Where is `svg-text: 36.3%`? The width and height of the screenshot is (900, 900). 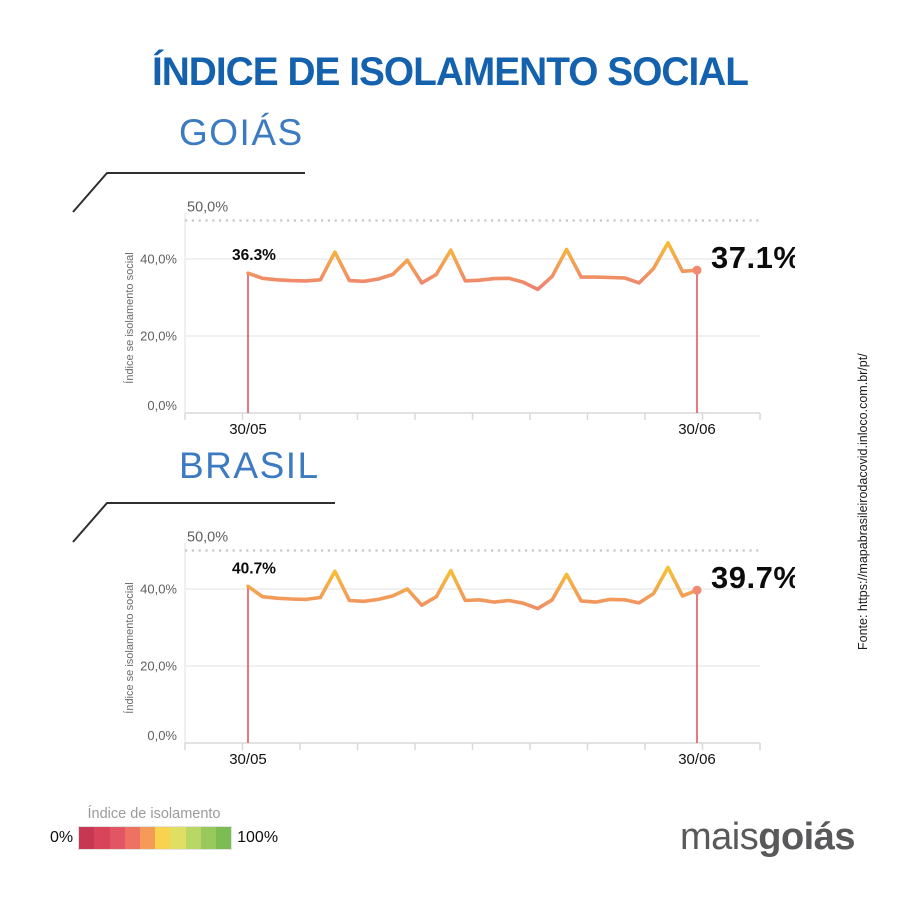
svg-text: 36.3% is located at coordinates (254, 255).